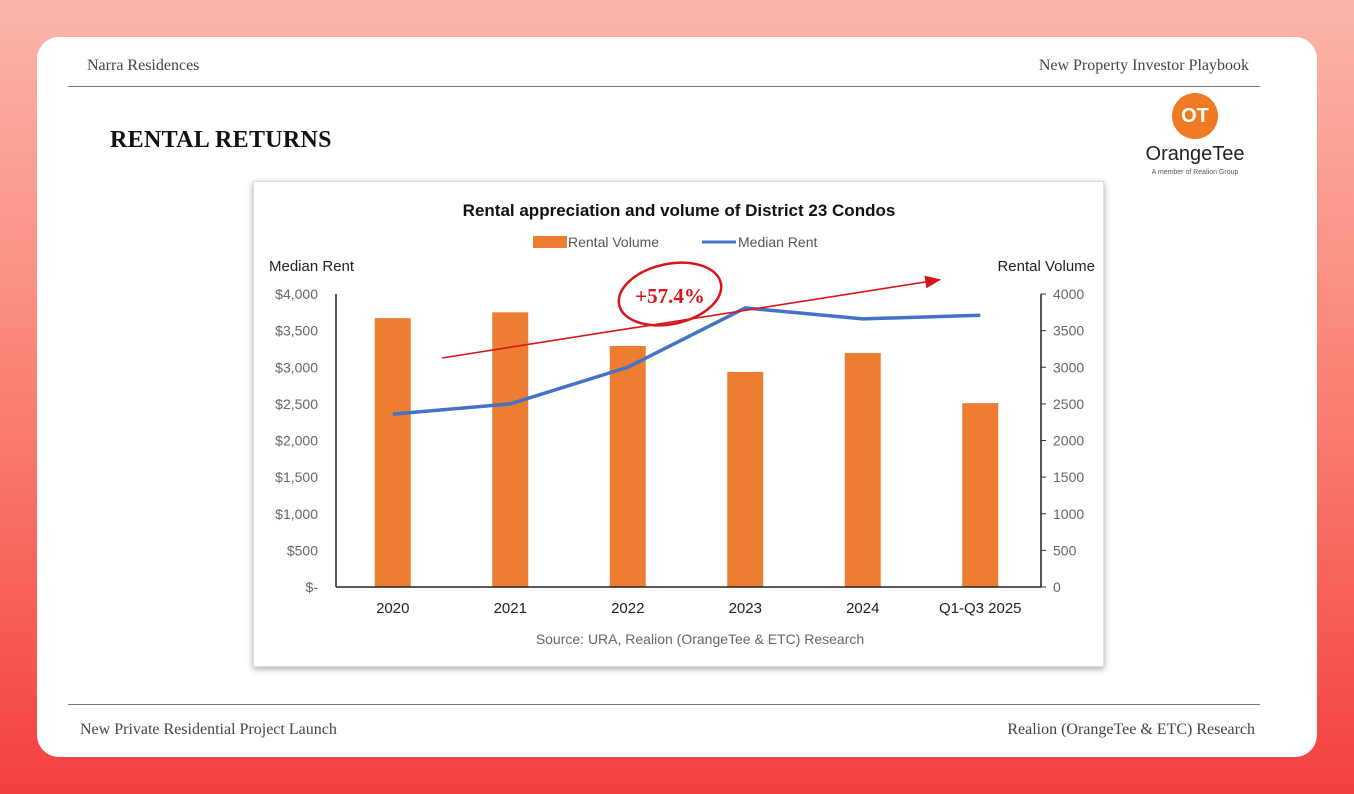  I want to click on bar-2023, so click(745, 479).